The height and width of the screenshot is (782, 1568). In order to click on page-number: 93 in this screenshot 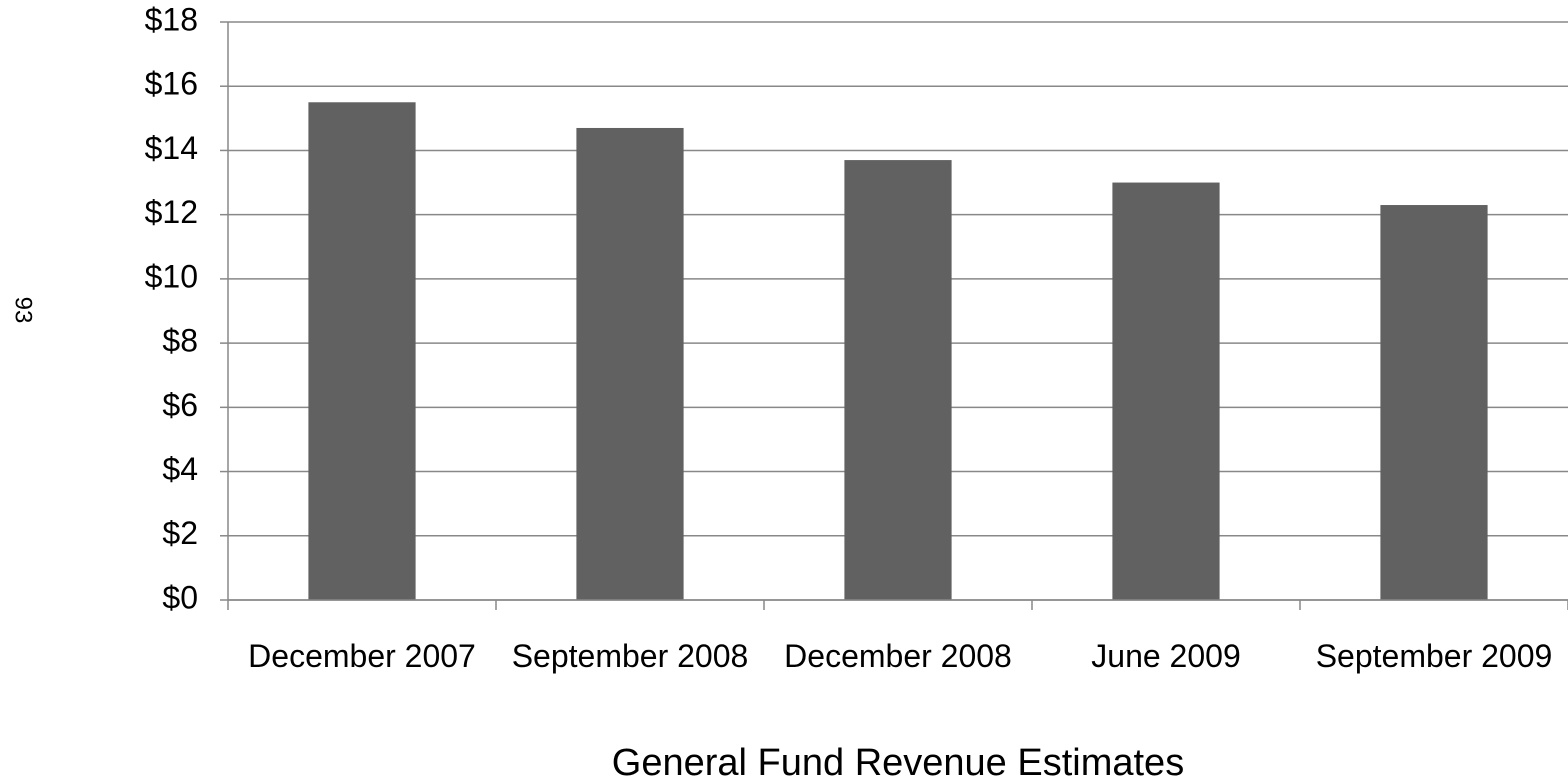, I will do `click(23, 310)`.